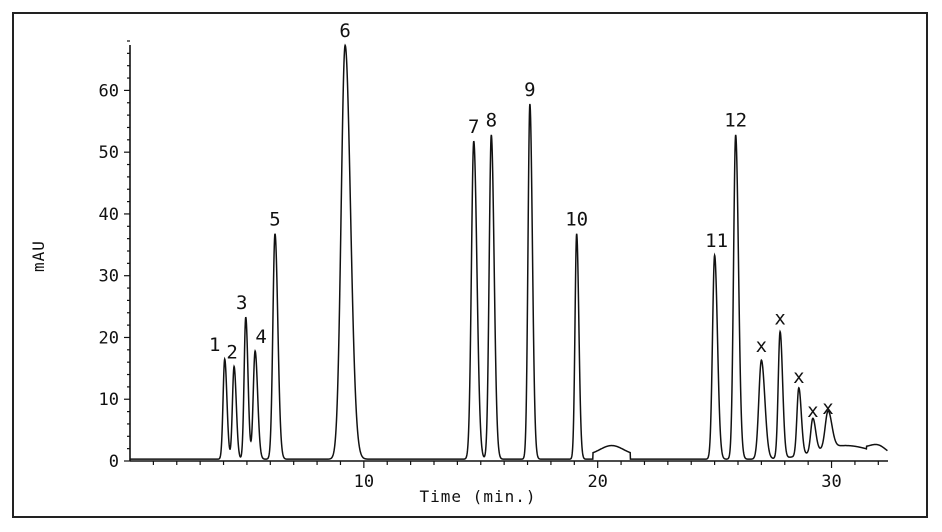 Image resolution: width=942 pixels, height=532 pixels. Describe the element at coordinates (491, 121) in the screenshot. I see `peak-label: 8` at that location.